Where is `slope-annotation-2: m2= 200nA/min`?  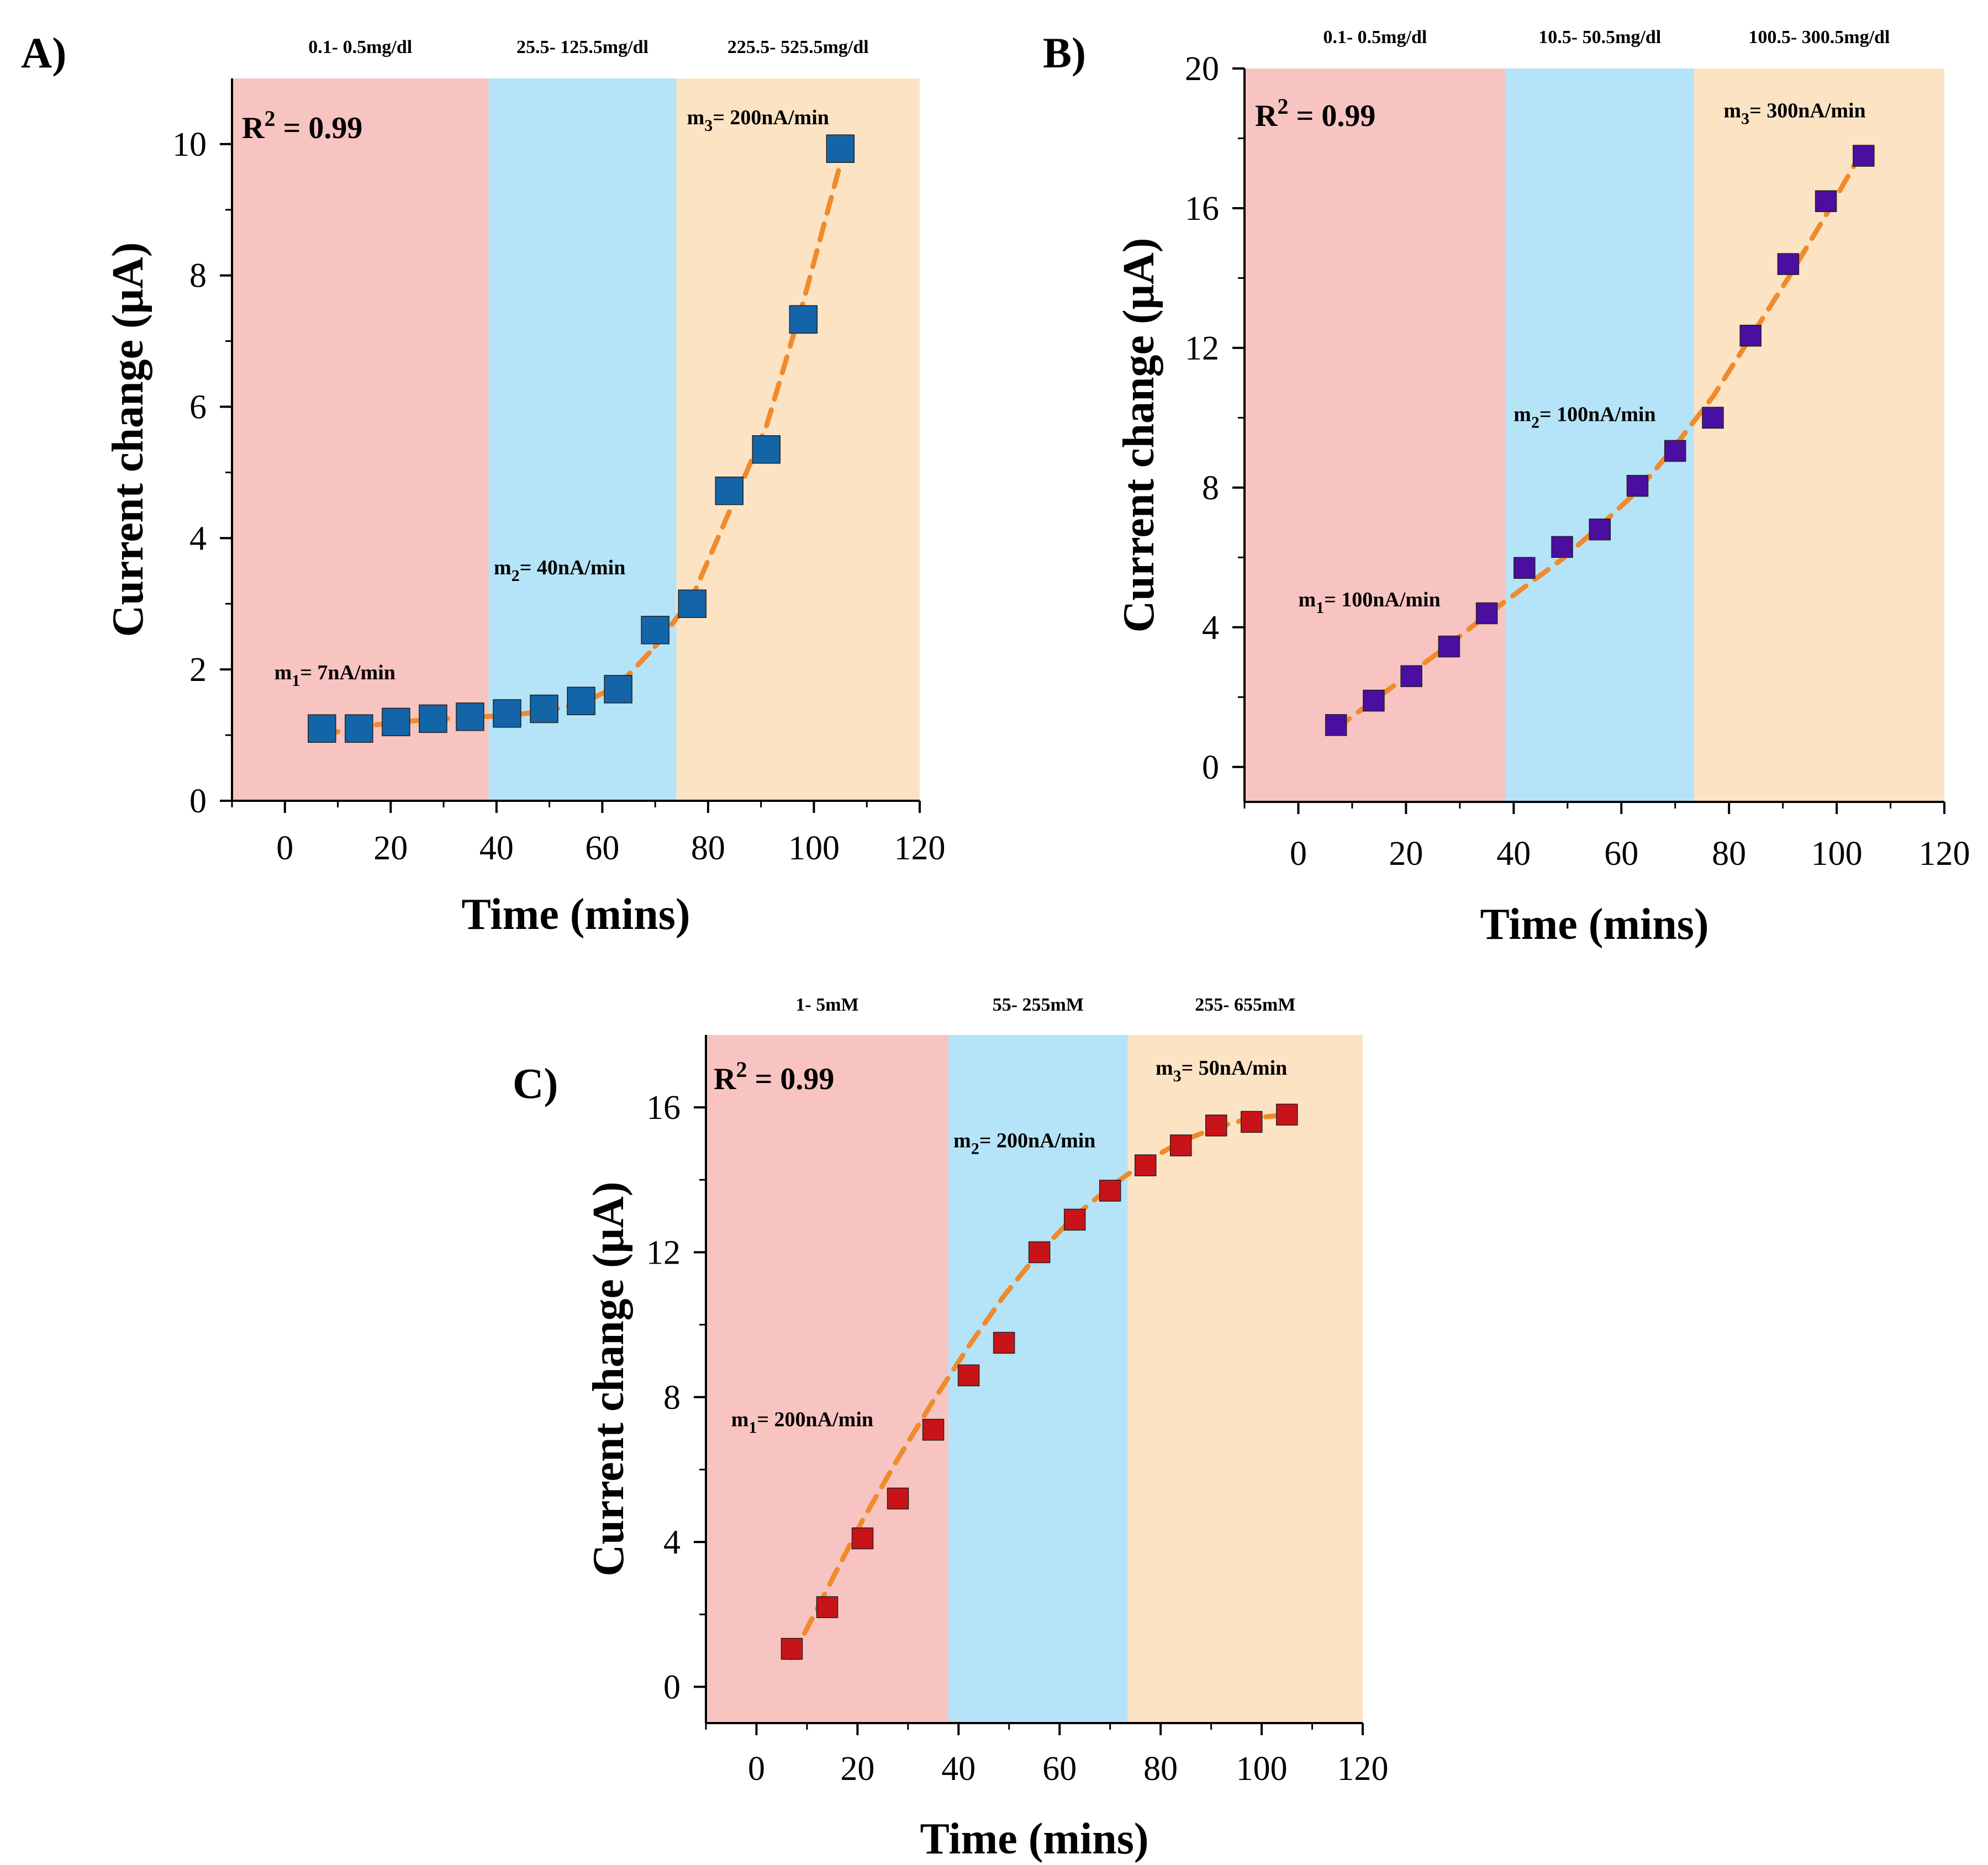
slope-annotation-2: m2= 200nA/min is located at coordinates (1024, 1143).